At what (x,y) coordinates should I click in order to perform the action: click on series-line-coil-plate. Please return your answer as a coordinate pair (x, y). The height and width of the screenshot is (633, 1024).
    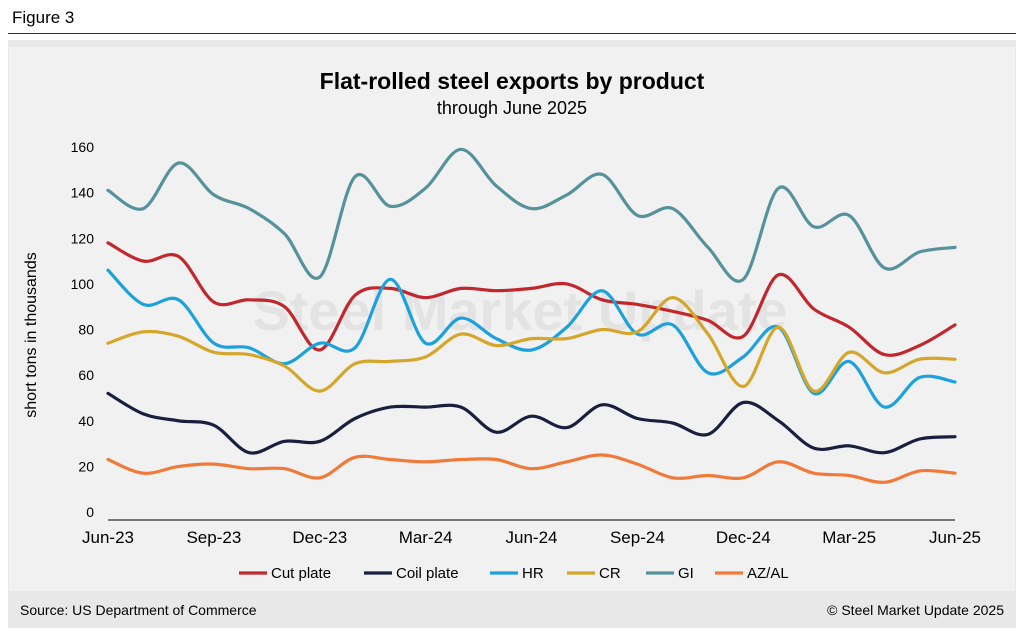
    Looking at the image, I should click on (531, 423).